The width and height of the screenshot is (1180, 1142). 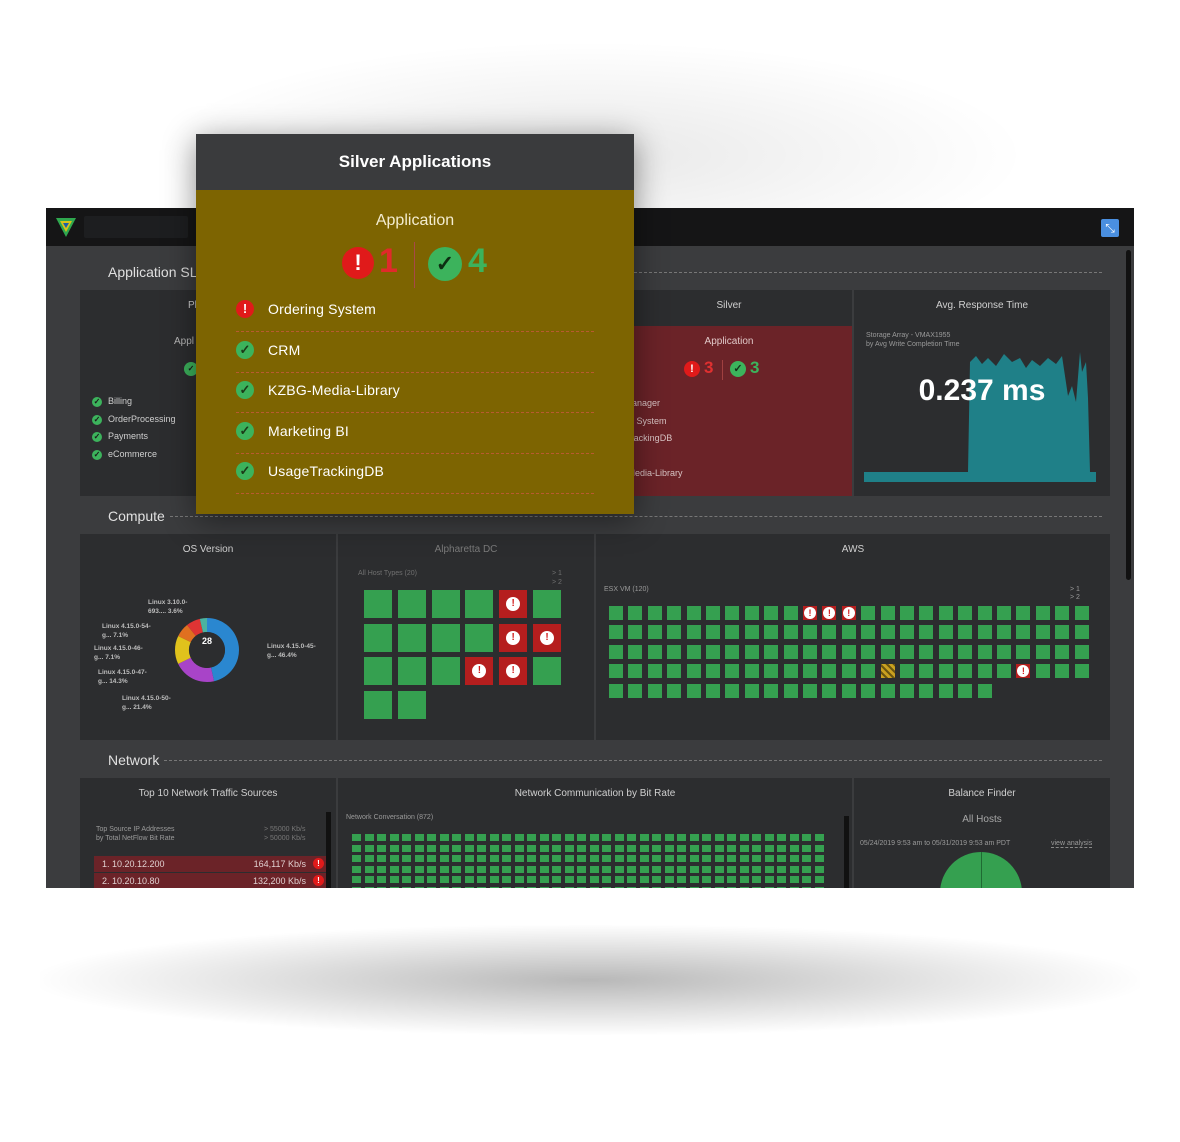 What do you see at coordinates (1128, 415) in the screenshot?
I see `scrollbar` at bounding box center [1128, 415].